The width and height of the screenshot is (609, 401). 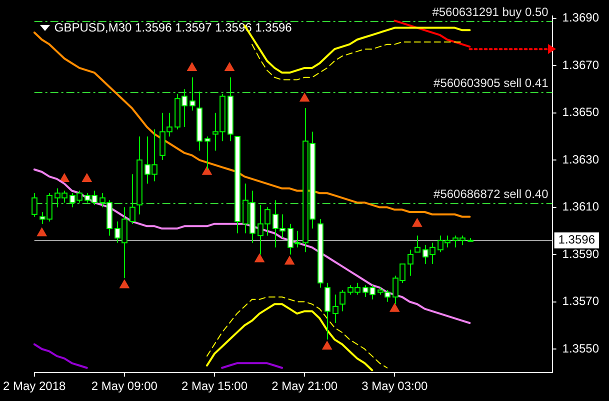 What do you see at coordinates (581, 65) in the screenshot?
I see `y-tick-label: 1.3670` at bounding box center [581, 65].